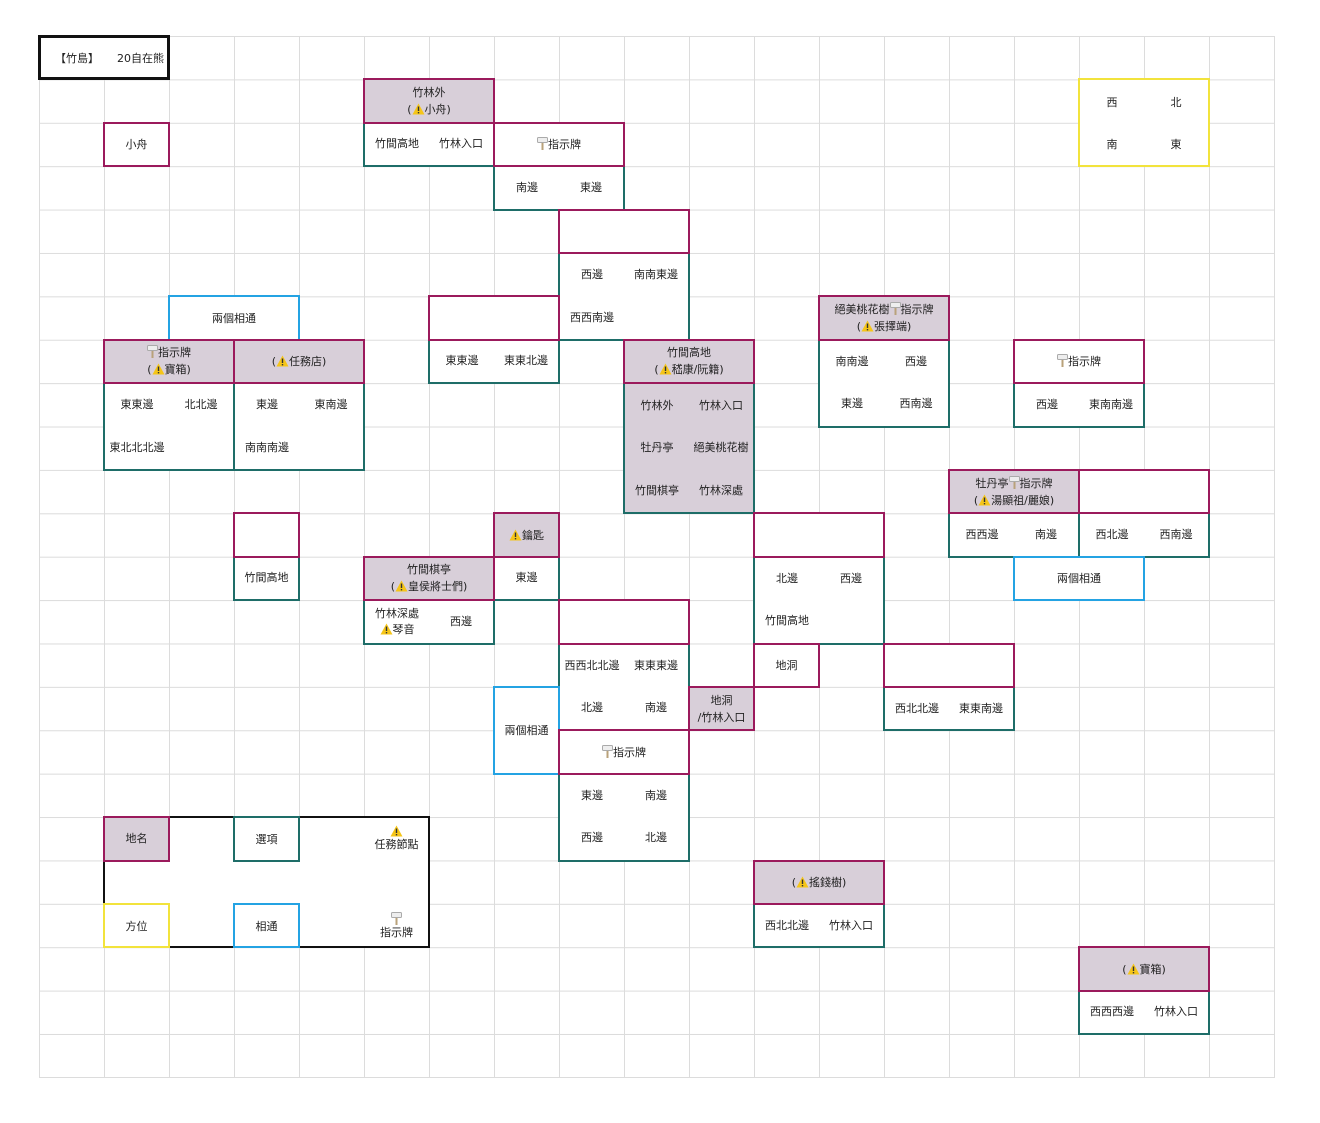 This screenshot has height=1123, width=1320. I want to click on option-cell: 西西北北邊, so click(592, 666).